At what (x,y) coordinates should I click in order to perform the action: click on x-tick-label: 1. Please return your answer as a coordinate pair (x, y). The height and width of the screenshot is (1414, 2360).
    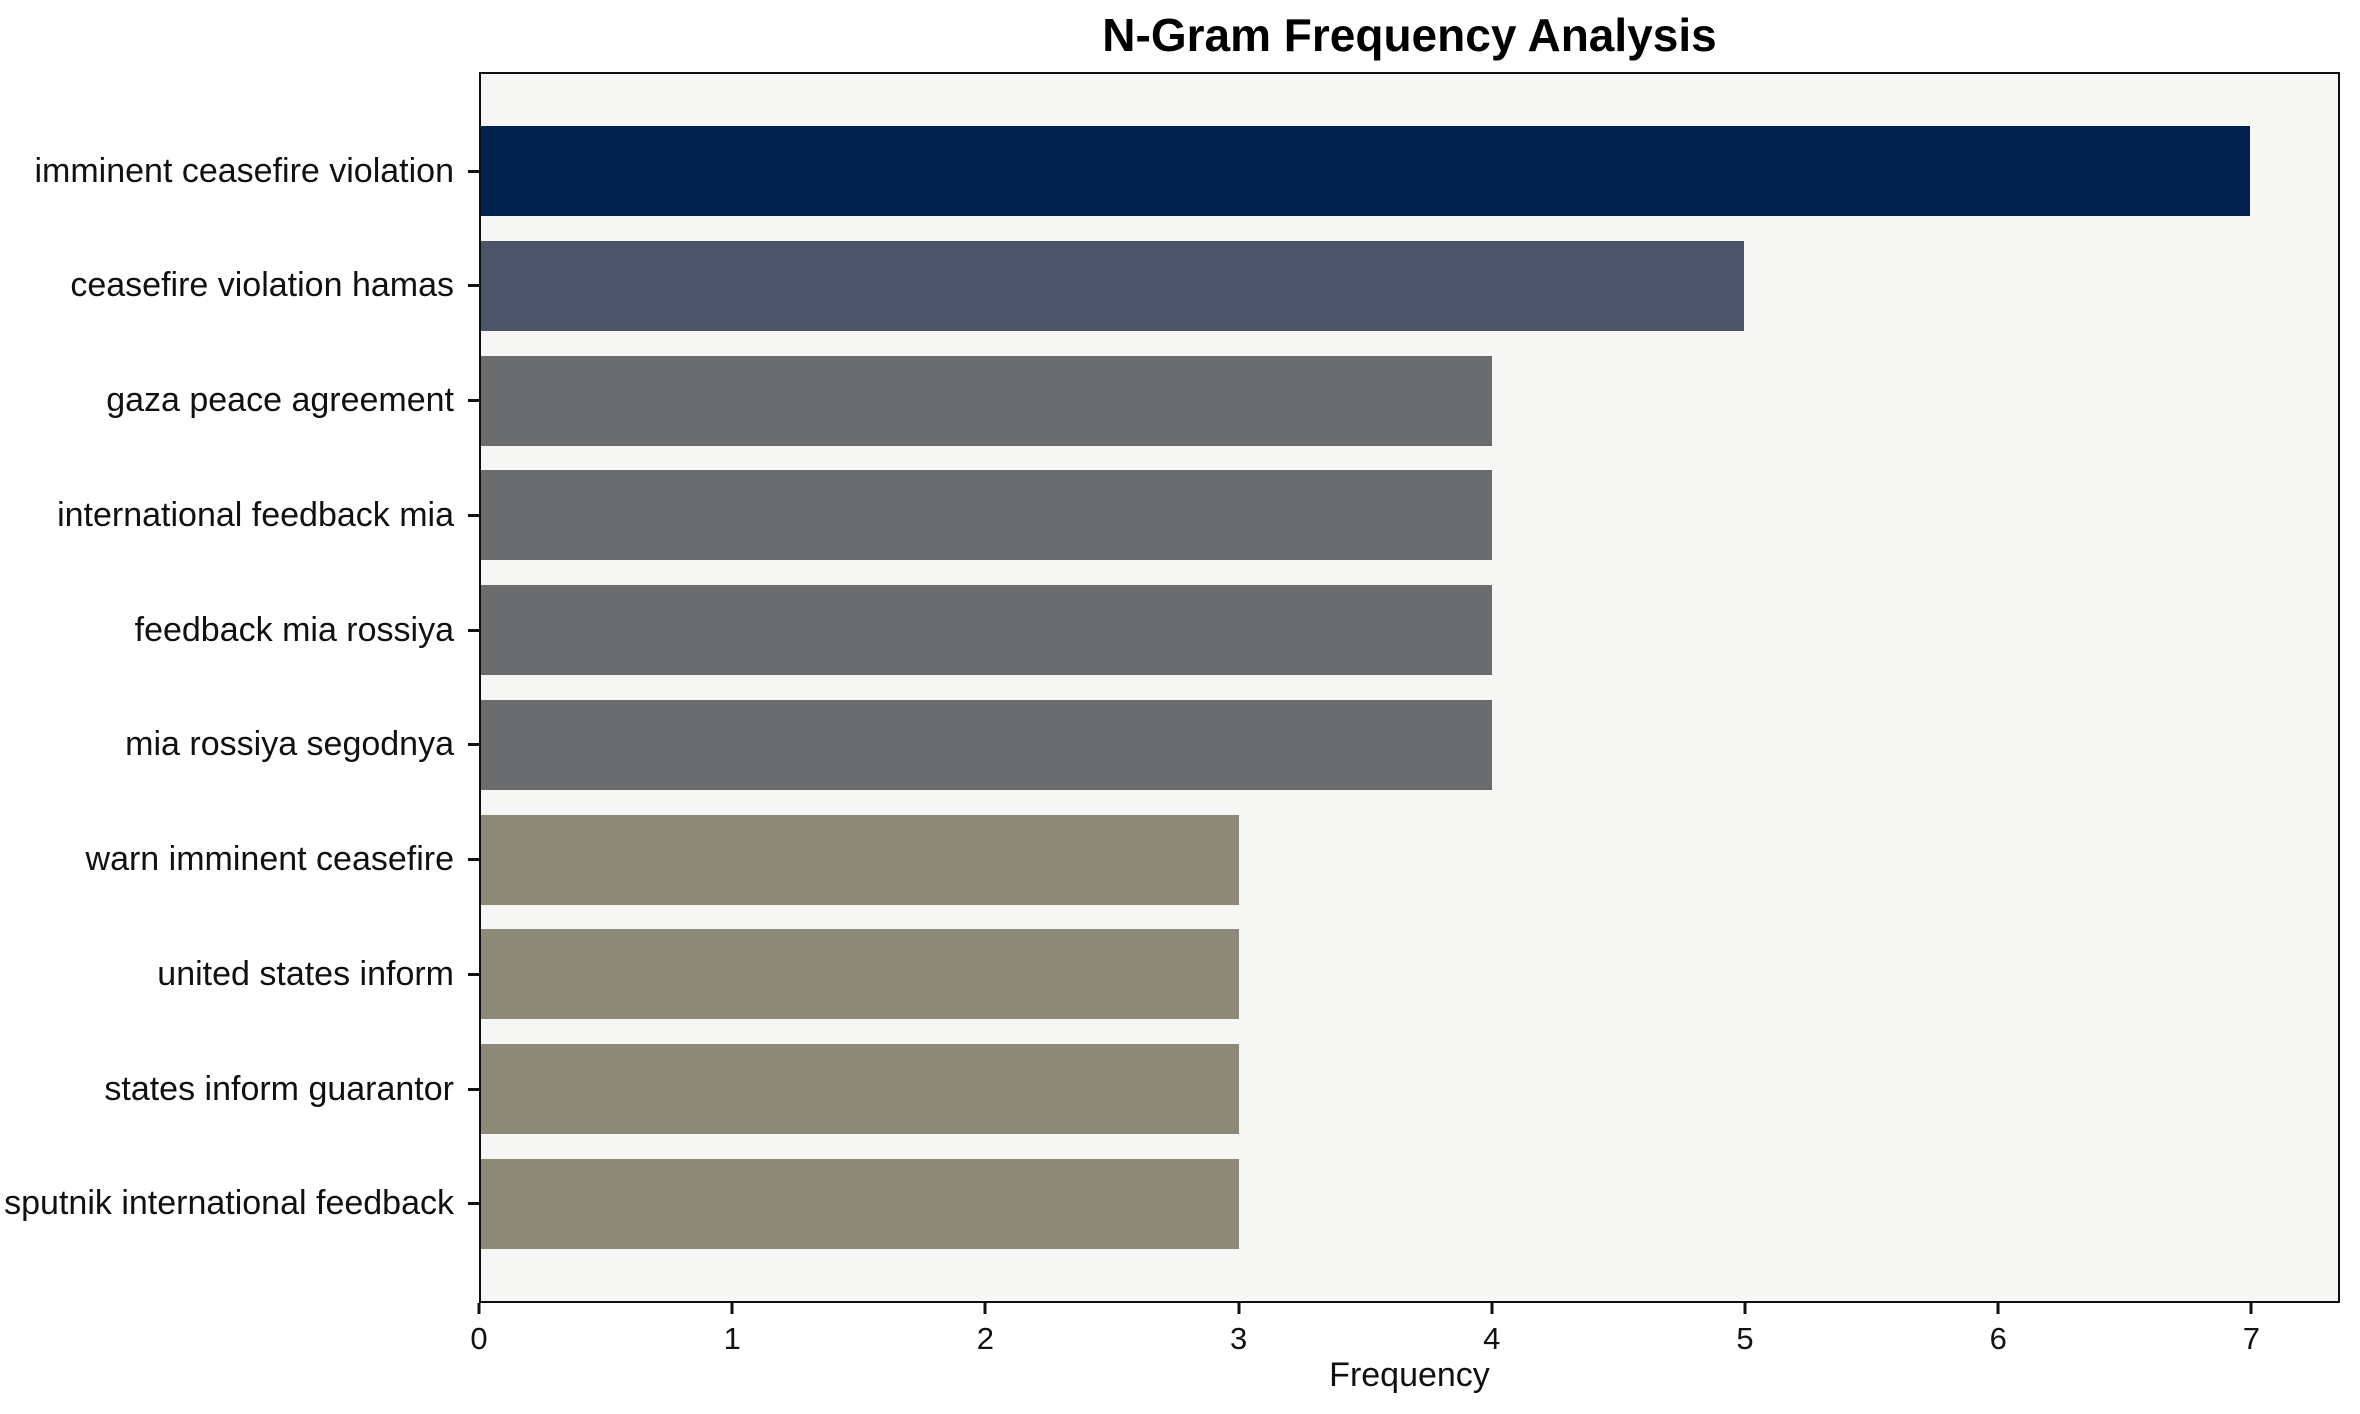
    Looking at the image, I should click on (732, 1338).